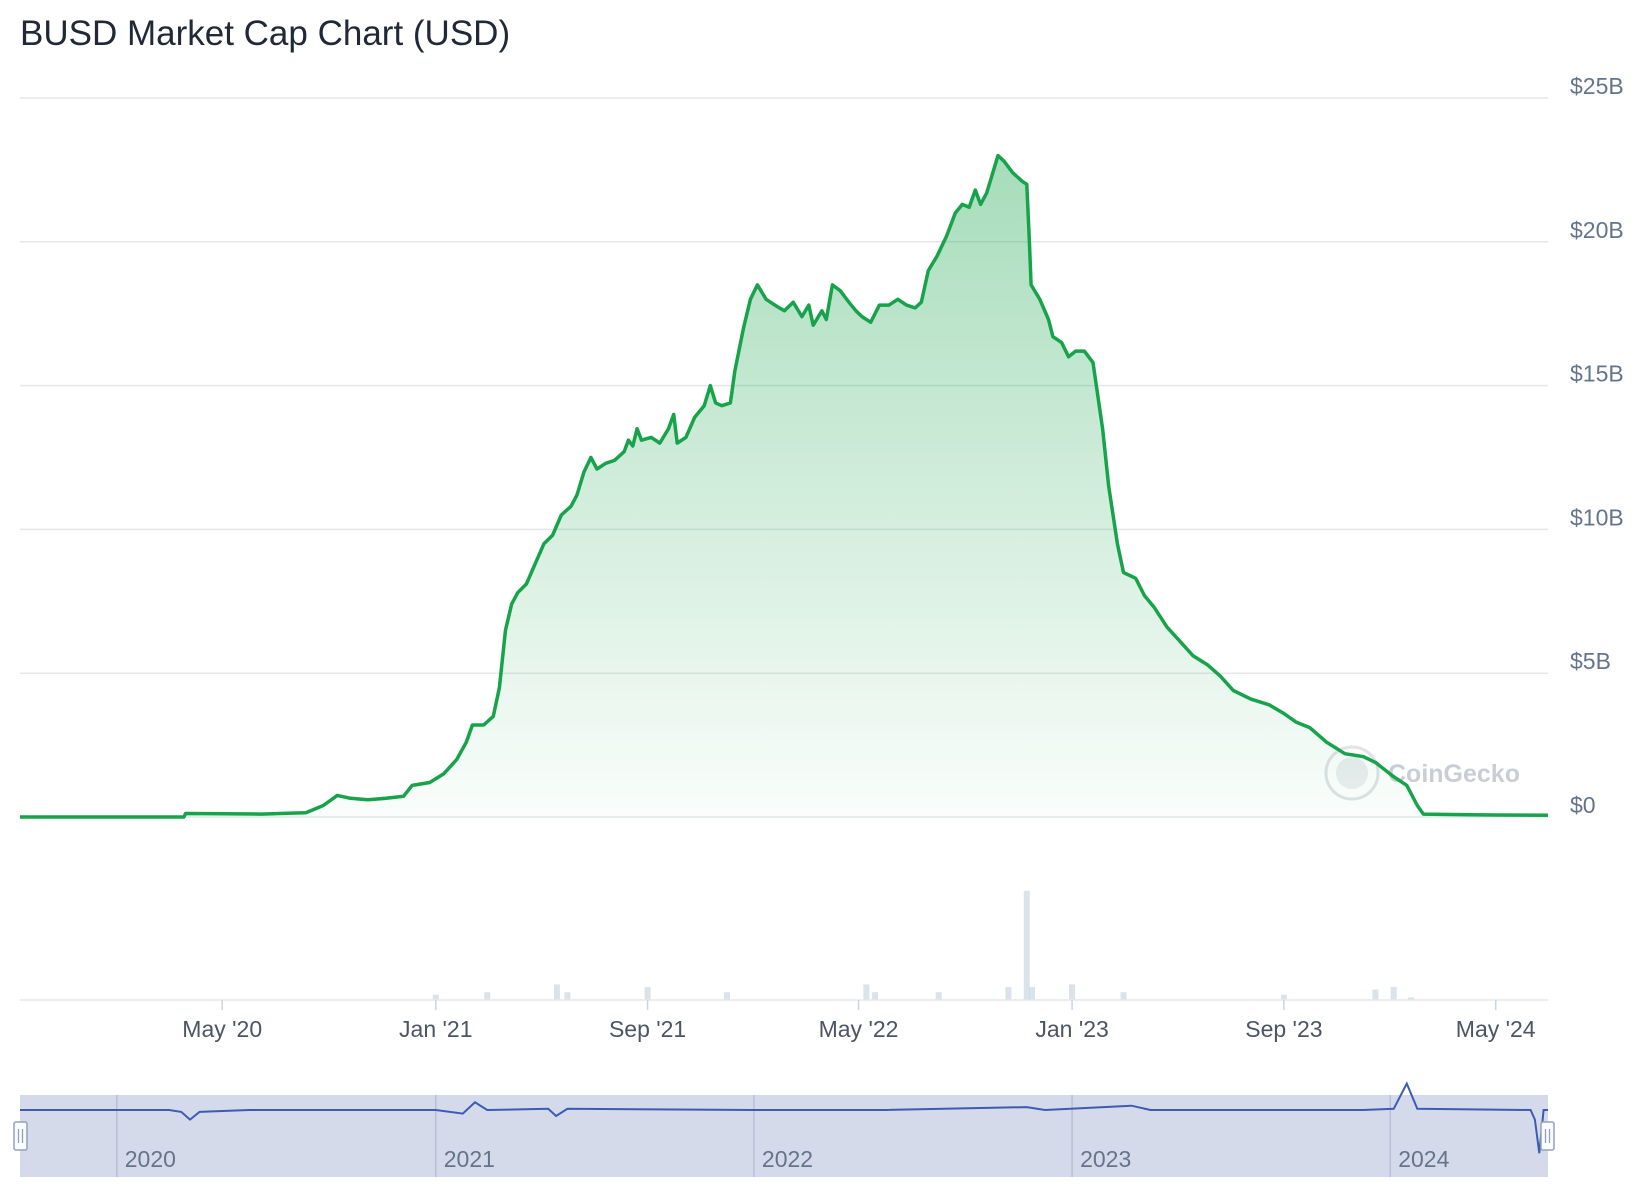  Describe the element at coordinates (1583, 805) in the screenshot. I see `y-tick-label: $0` at that location.